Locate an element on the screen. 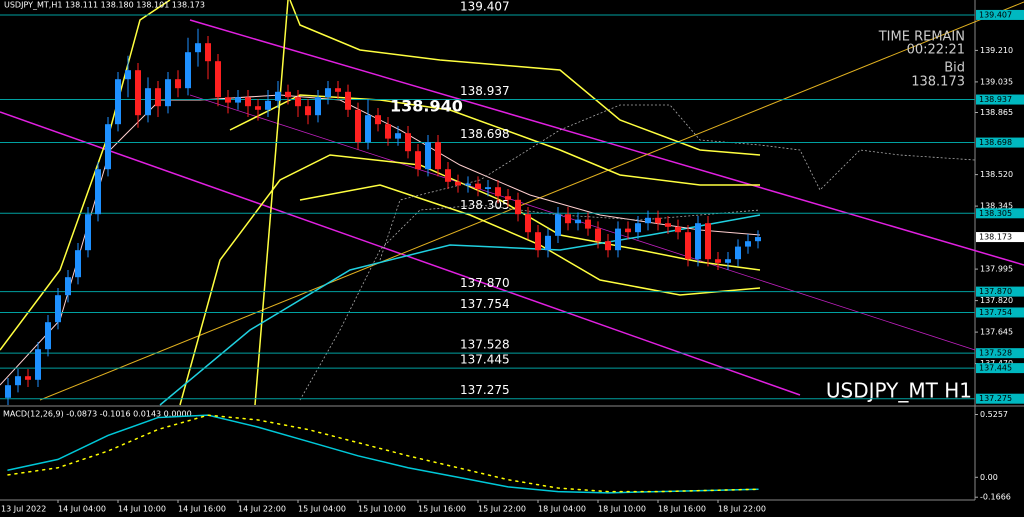  y-tick-label: 139.210 is located at coordinates (996, 50).